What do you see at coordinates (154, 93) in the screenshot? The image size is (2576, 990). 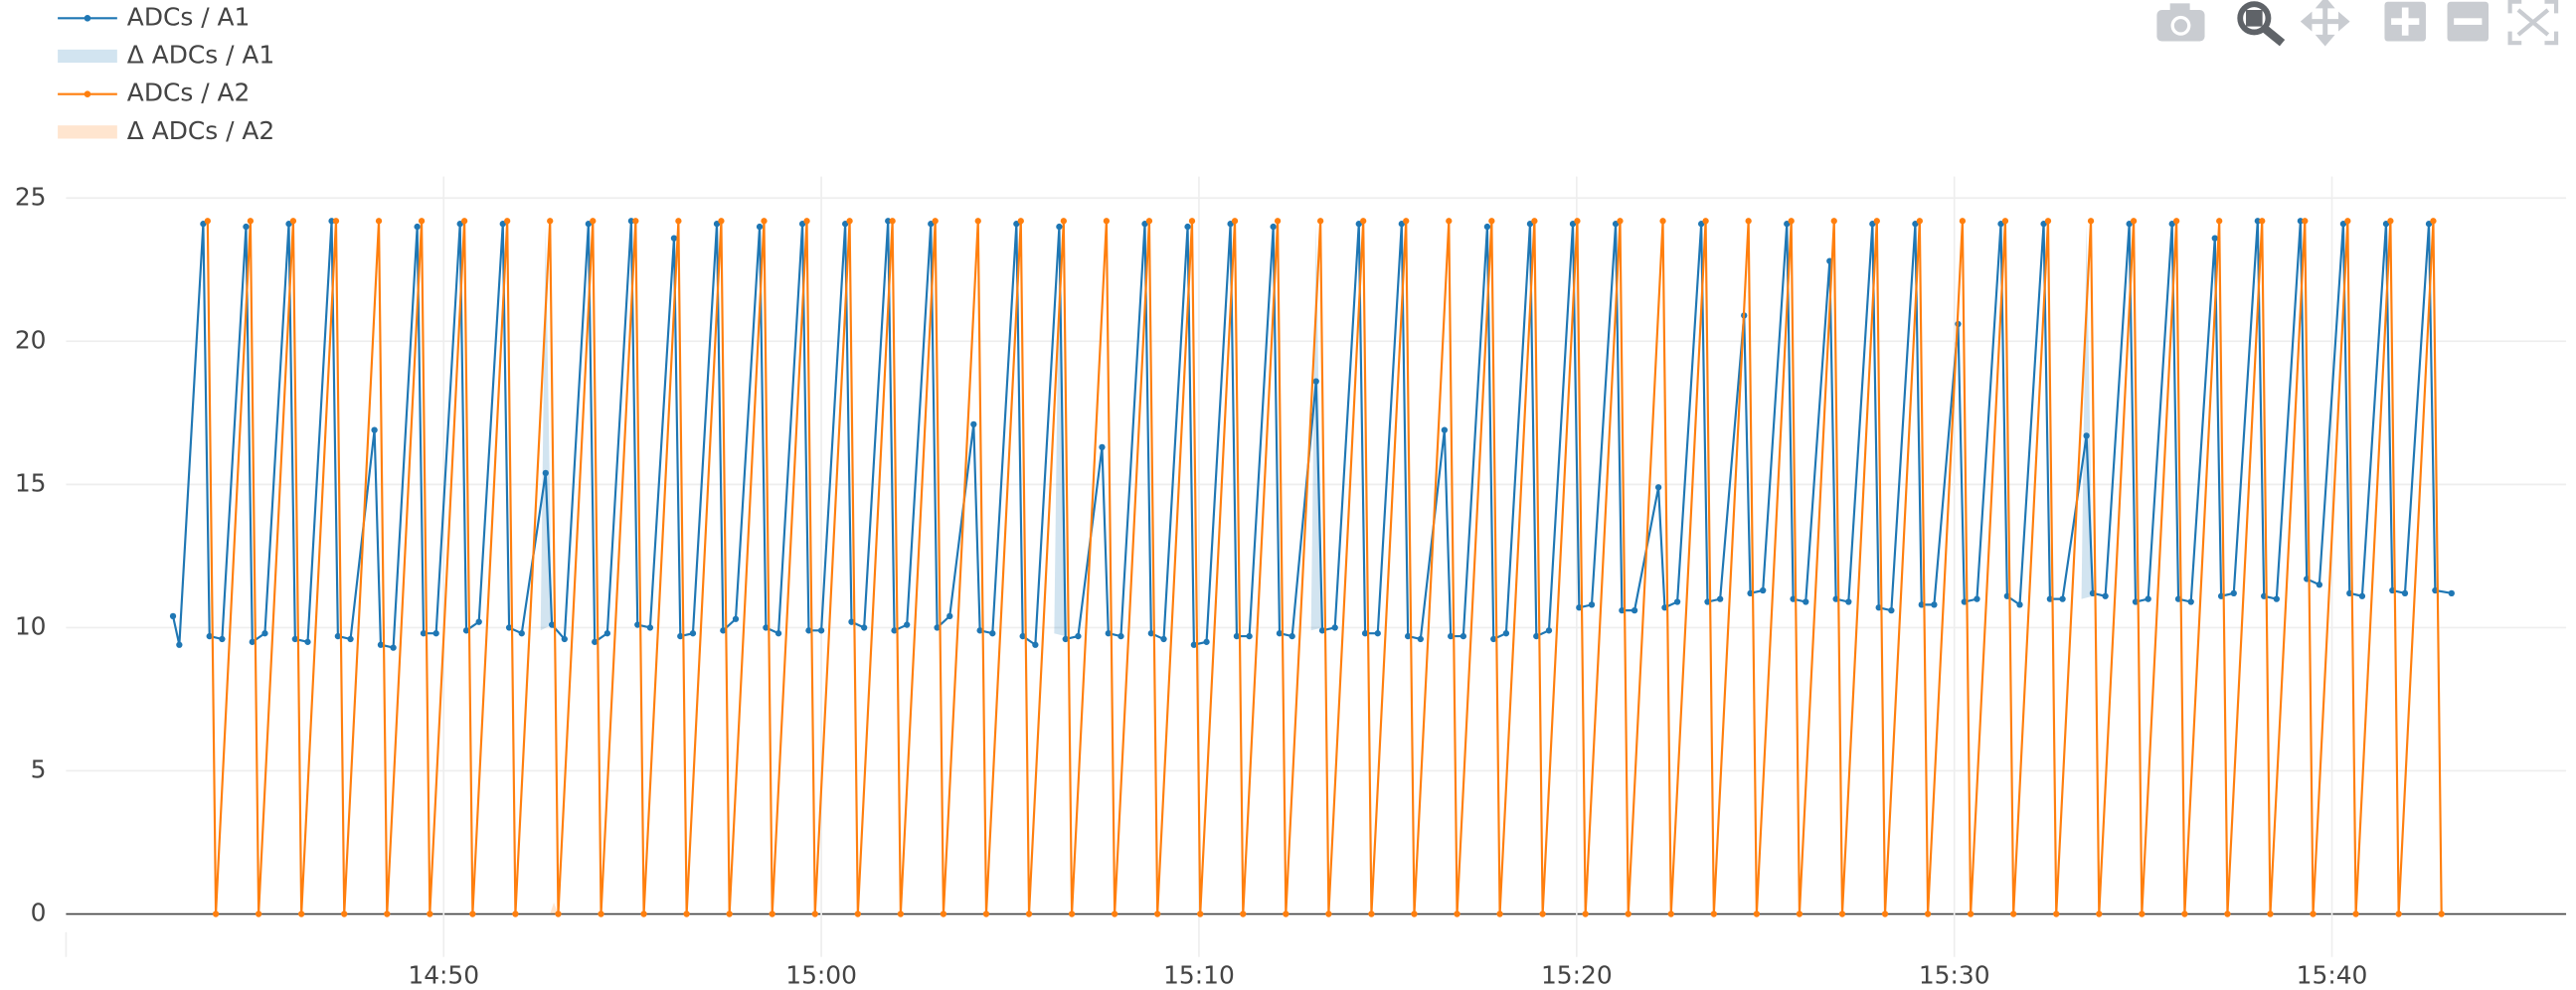 I see `legend-item: ADCs / A2` at bounding box center [154, 93].